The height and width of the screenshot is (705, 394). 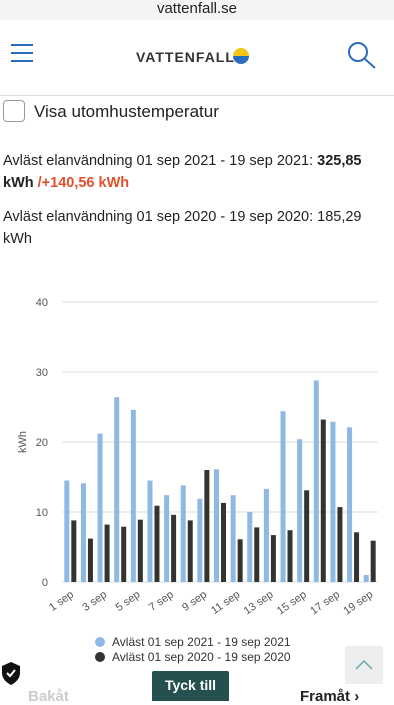 What do you see at coordinates (161, 601) in the screenshot?
I see `x-tick-label: 7 sep` at bounding box center [161, 601].